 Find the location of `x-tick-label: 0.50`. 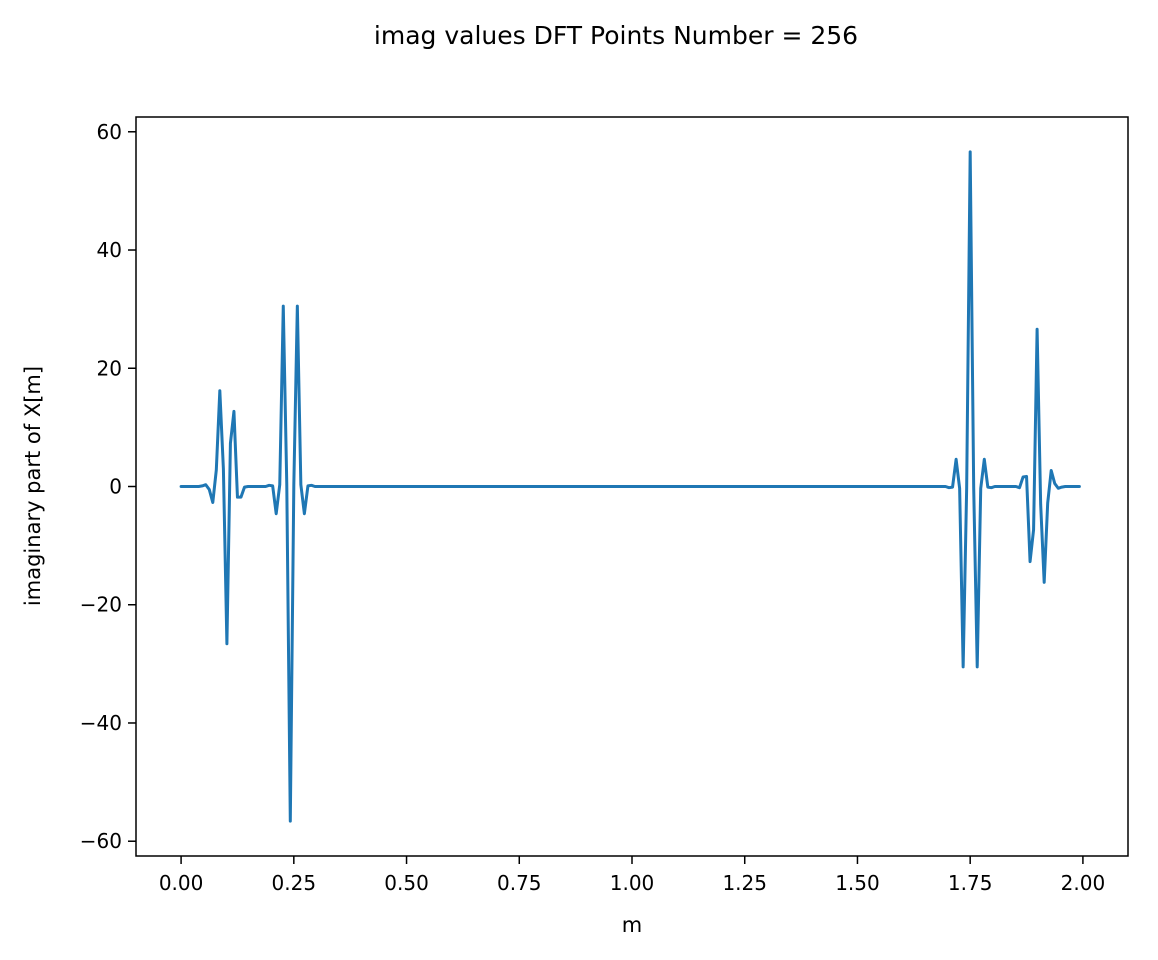

x-tick-label: 0.50 is located at coordinates (406, 883).